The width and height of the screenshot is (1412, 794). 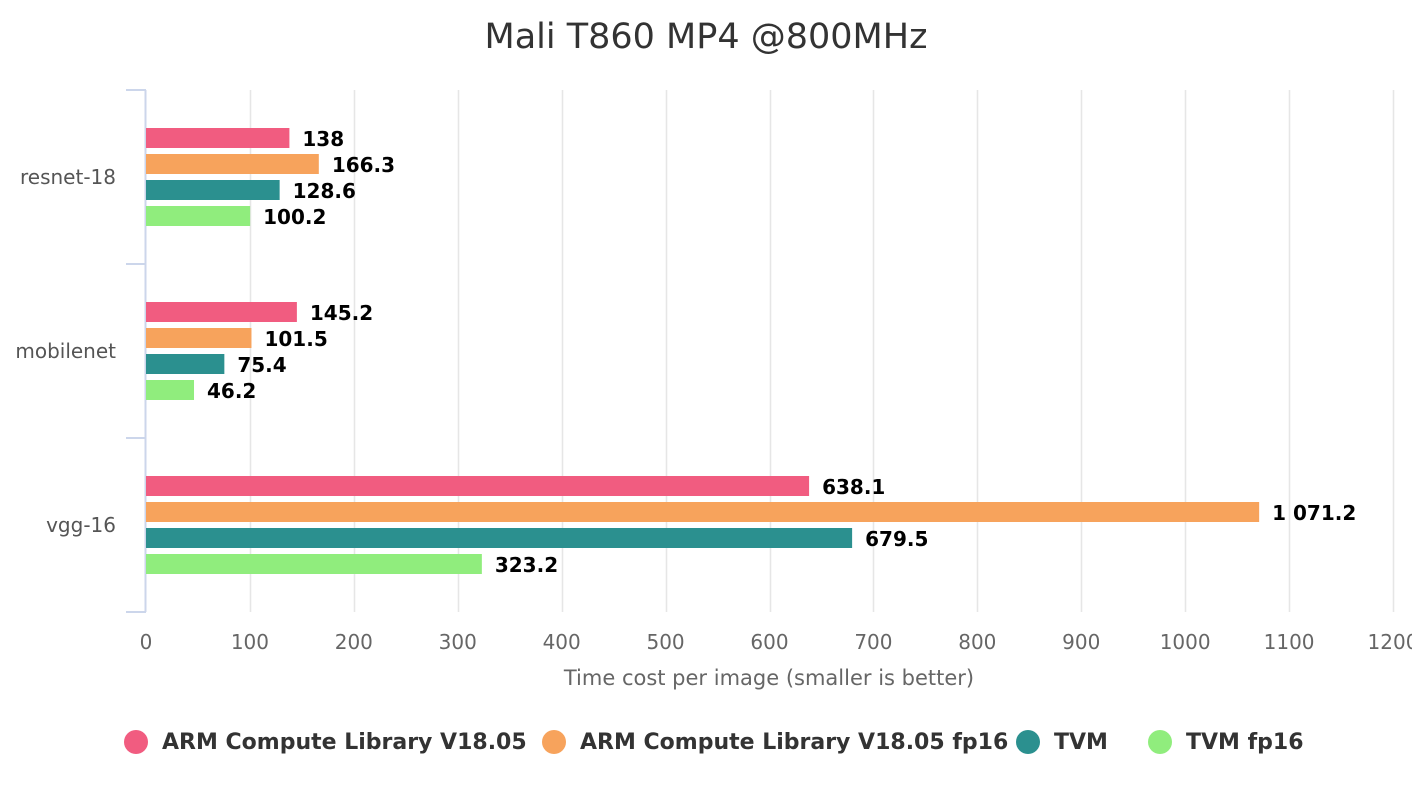 I want to click on x-tick-label: 1000, so click(x=1185, y=642).